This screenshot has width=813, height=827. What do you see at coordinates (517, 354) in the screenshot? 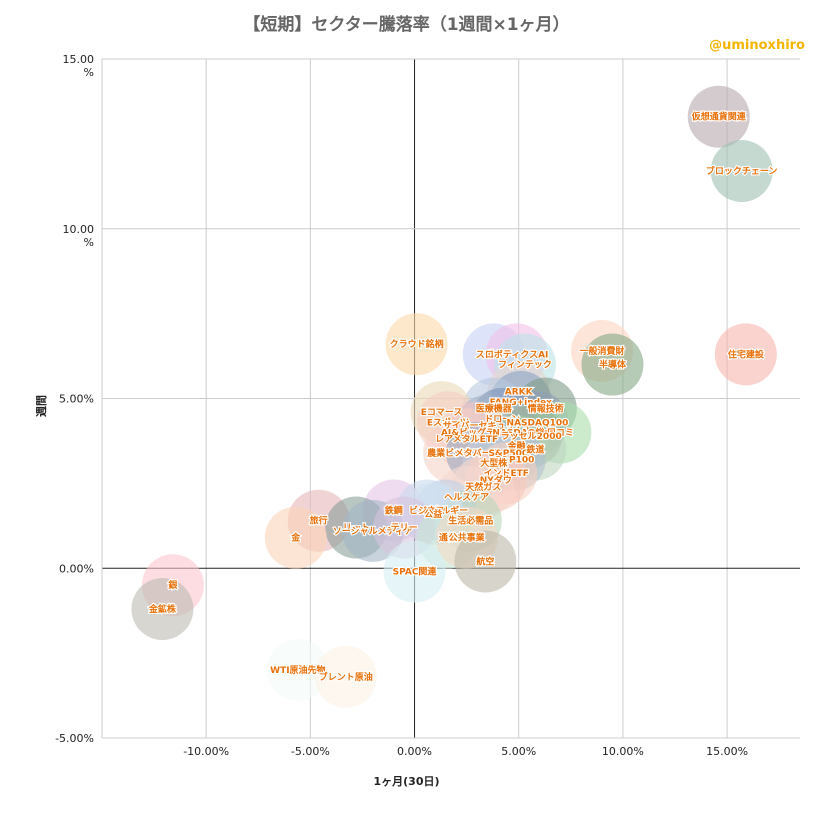
I see `bubble-label: ロボティクスAI` at bounding box center [517, 354].